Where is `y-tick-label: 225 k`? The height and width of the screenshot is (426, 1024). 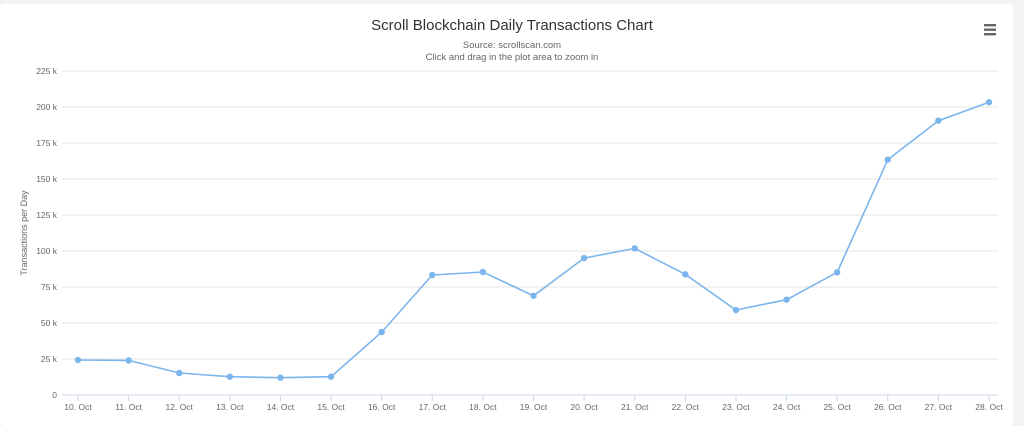
y-tick-label: 225 k is located at coordinates (47, 71).